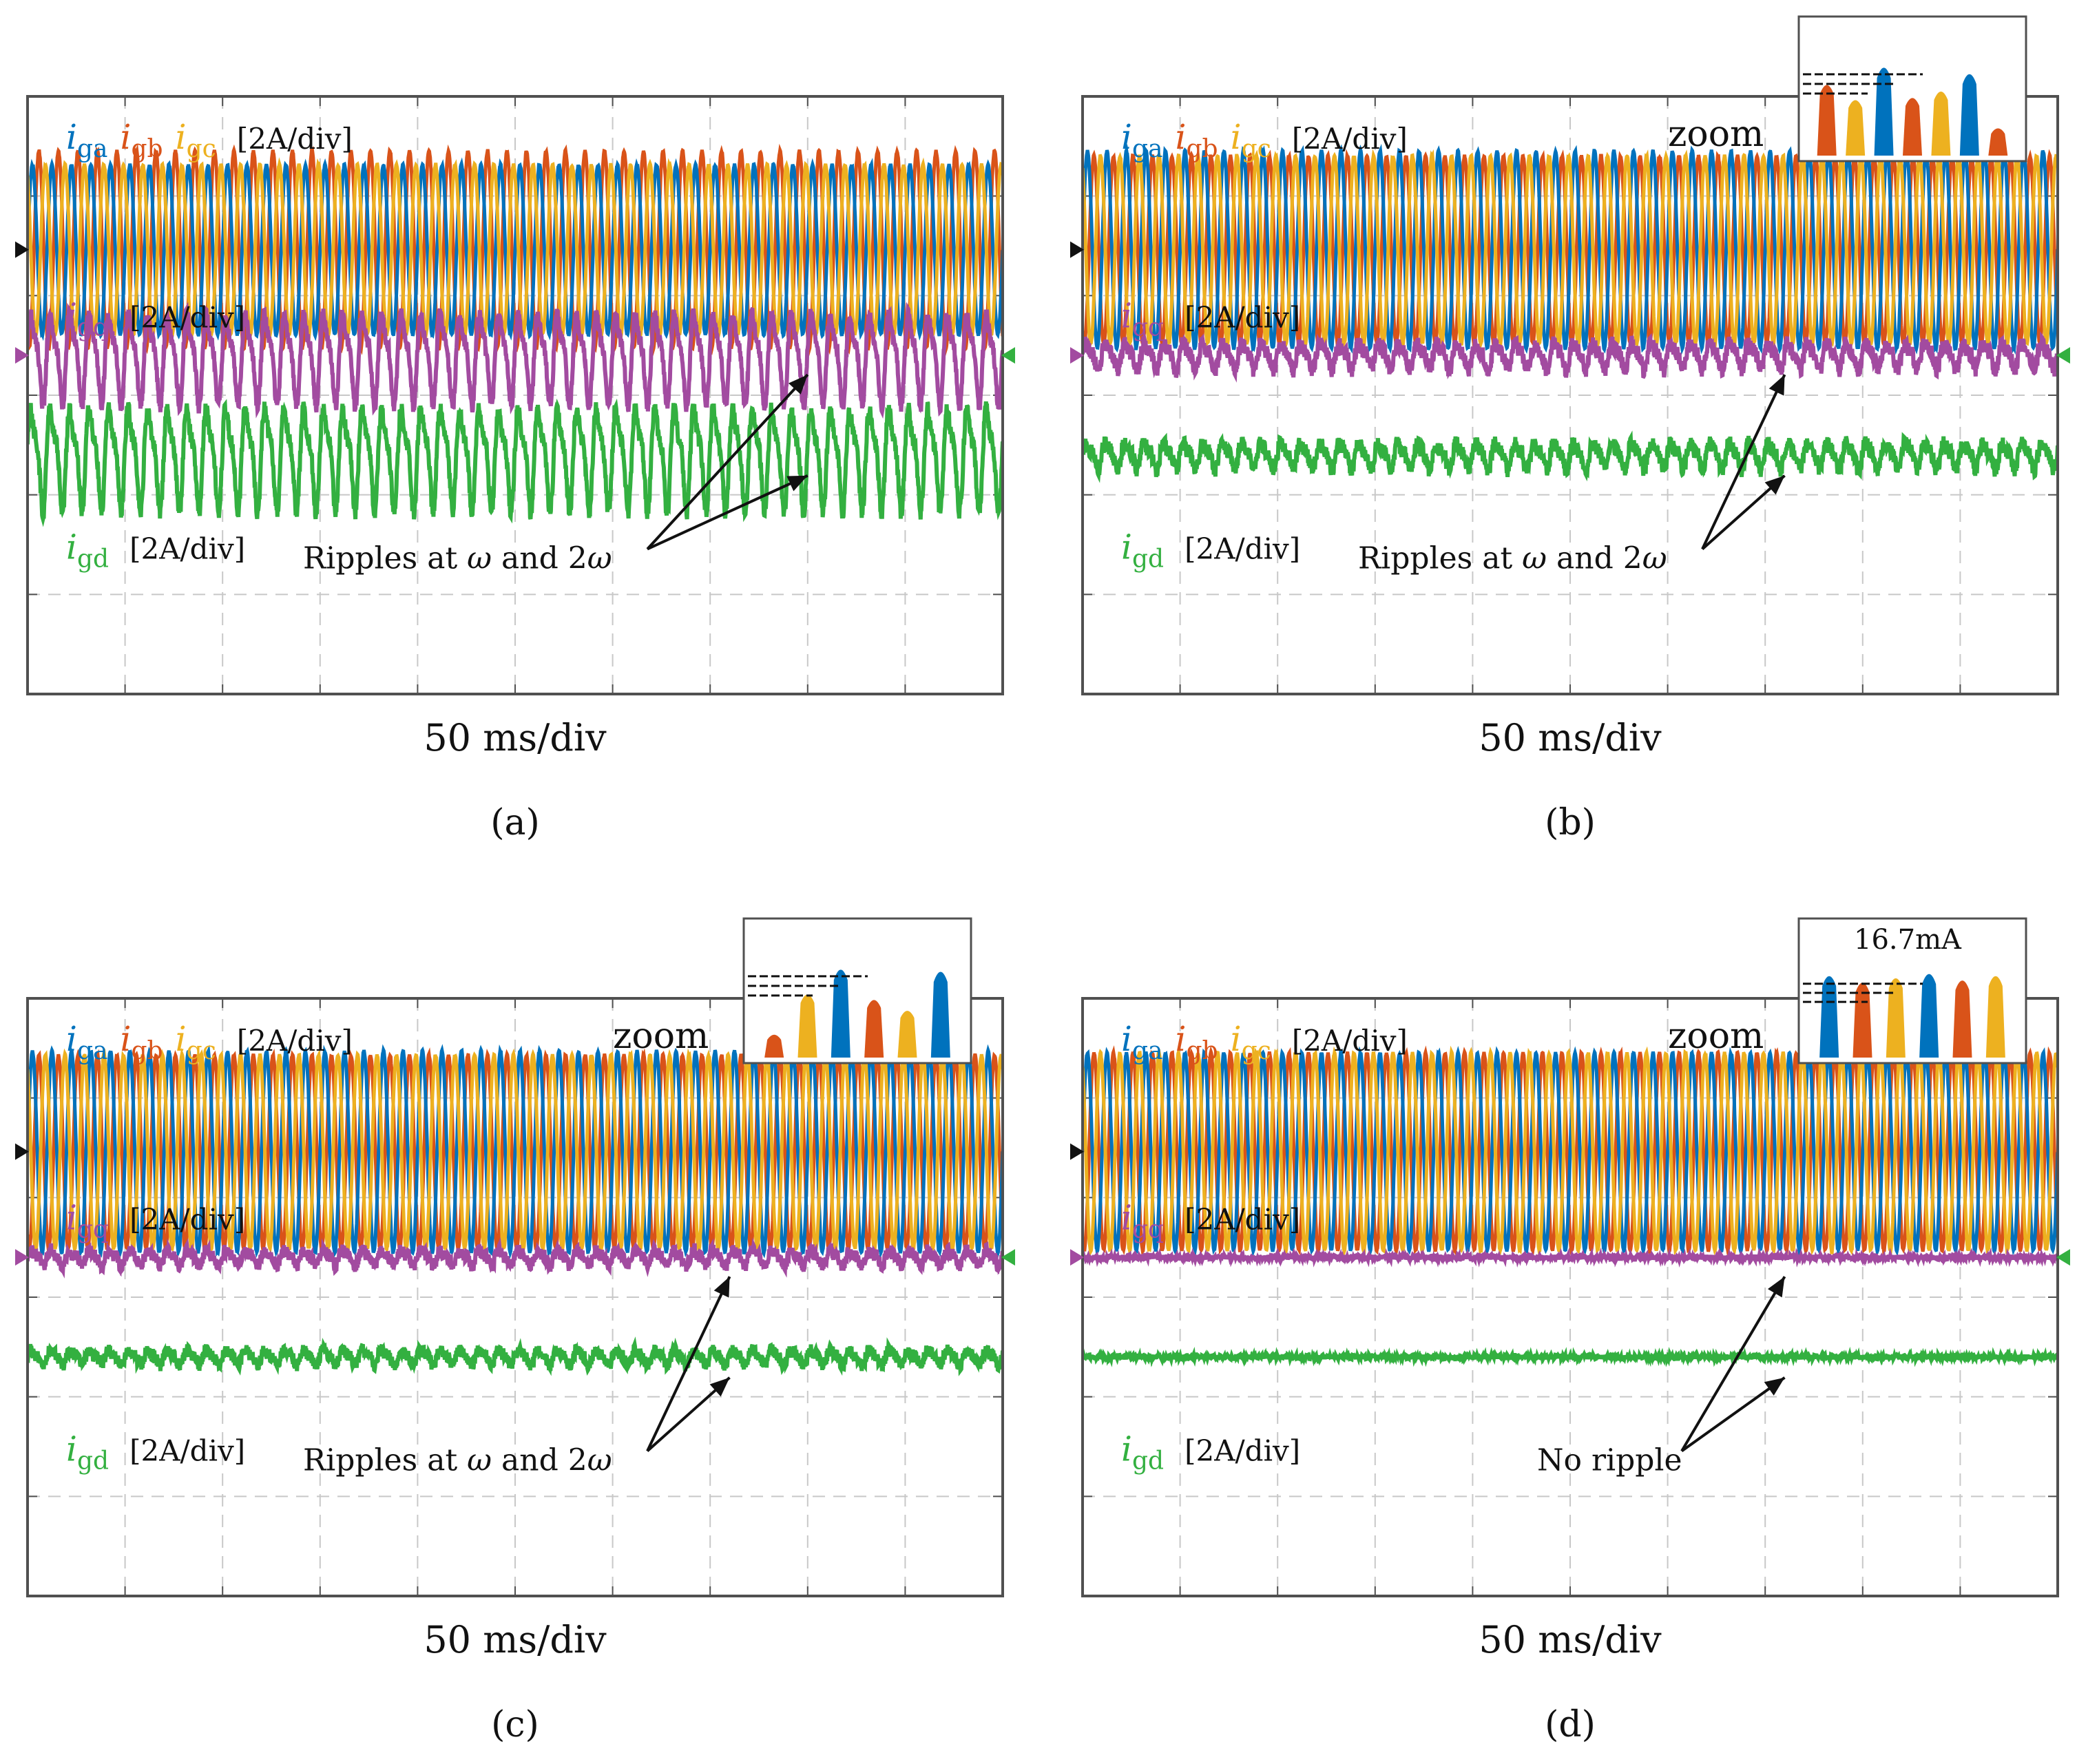 The width and height of the screenshot is (2077, 1764). I want to click on panel-caption: (a), so click(515, 822).